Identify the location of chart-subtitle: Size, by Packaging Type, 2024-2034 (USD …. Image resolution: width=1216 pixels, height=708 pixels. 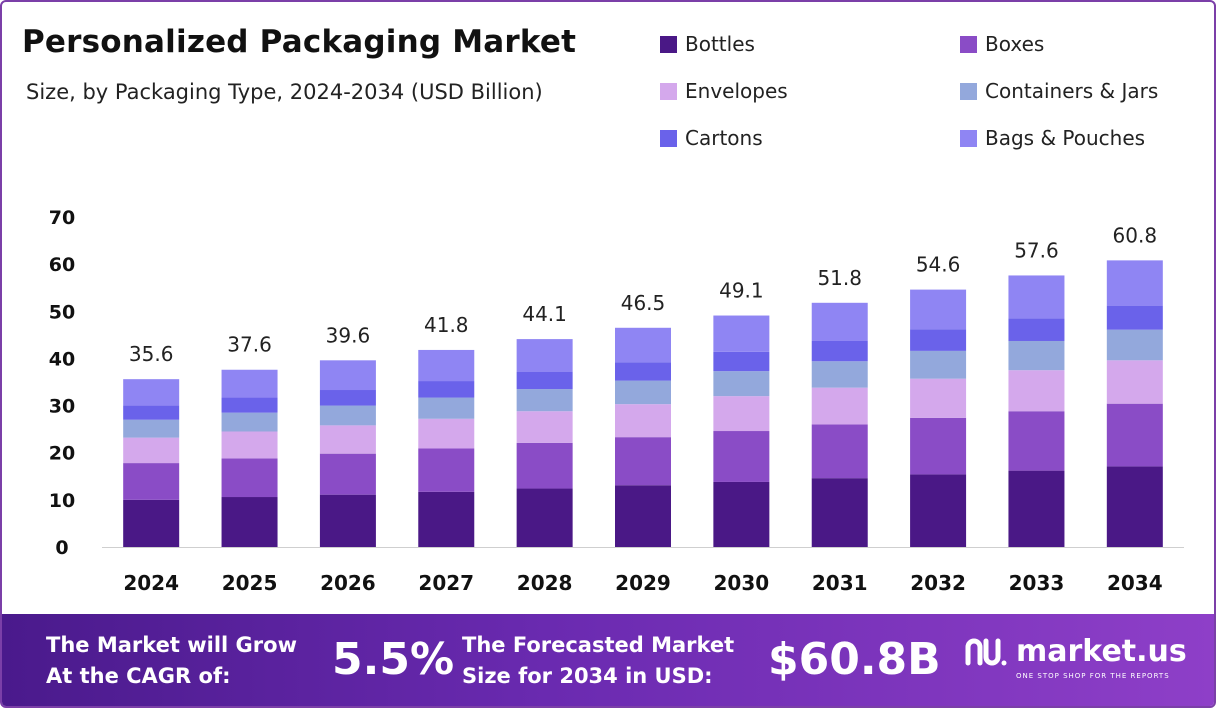
(284, 92).